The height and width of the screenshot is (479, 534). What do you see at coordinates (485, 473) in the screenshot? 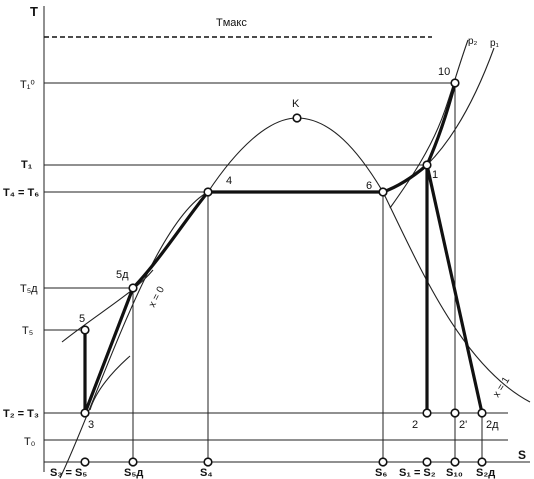
I see `s2d-label: S₂д` at bounding box center [485, 473].